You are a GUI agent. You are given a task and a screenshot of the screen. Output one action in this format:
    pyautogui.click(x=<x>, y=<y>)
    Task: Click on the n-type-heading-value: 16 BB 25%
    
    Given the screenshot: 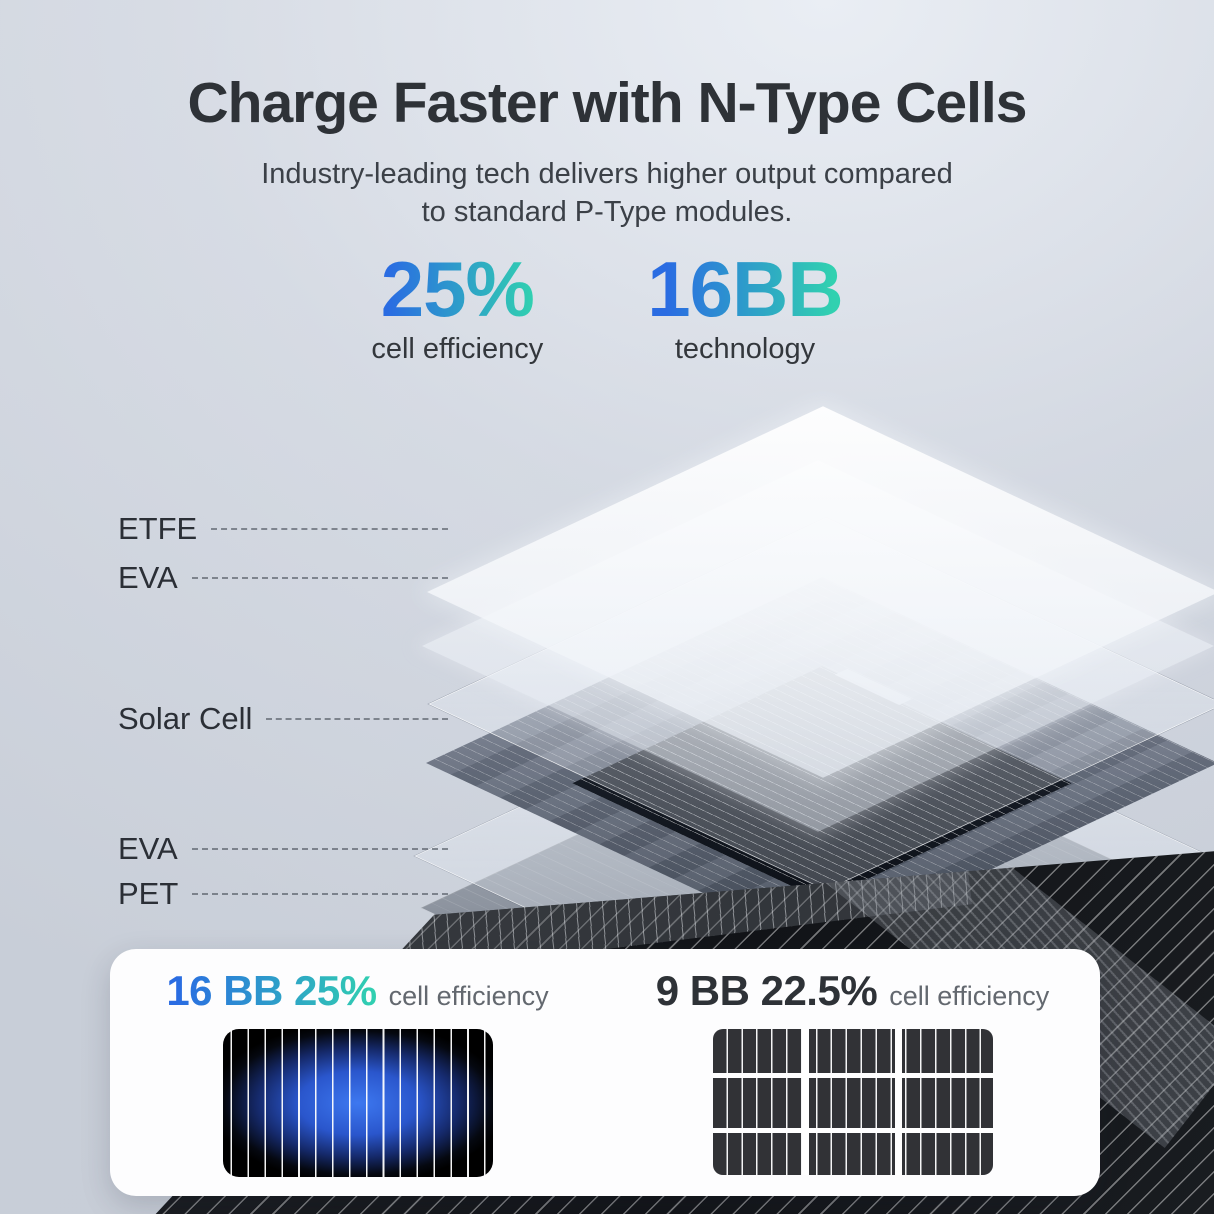 What is the action you would take?
    pyautogui.click(x=271, y=990)
    